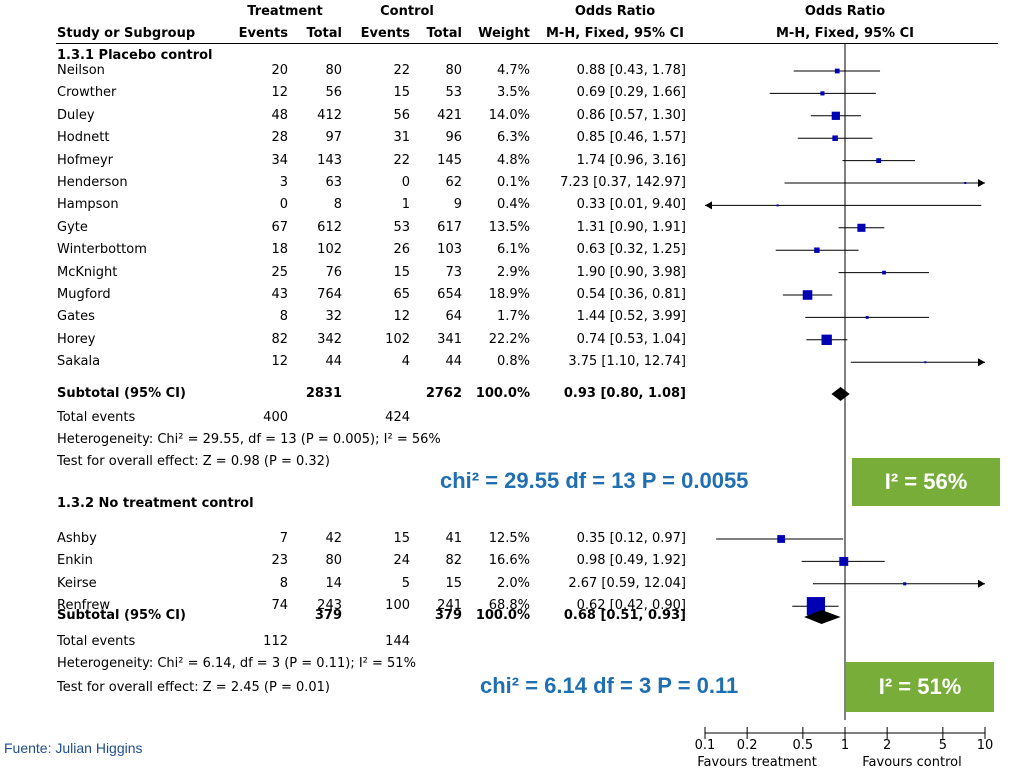 The width and height of the screenshot is (1024, 768). Describe the element at coordinates (397, 339) in the screenshot. I see `events-control: 102` at that location.